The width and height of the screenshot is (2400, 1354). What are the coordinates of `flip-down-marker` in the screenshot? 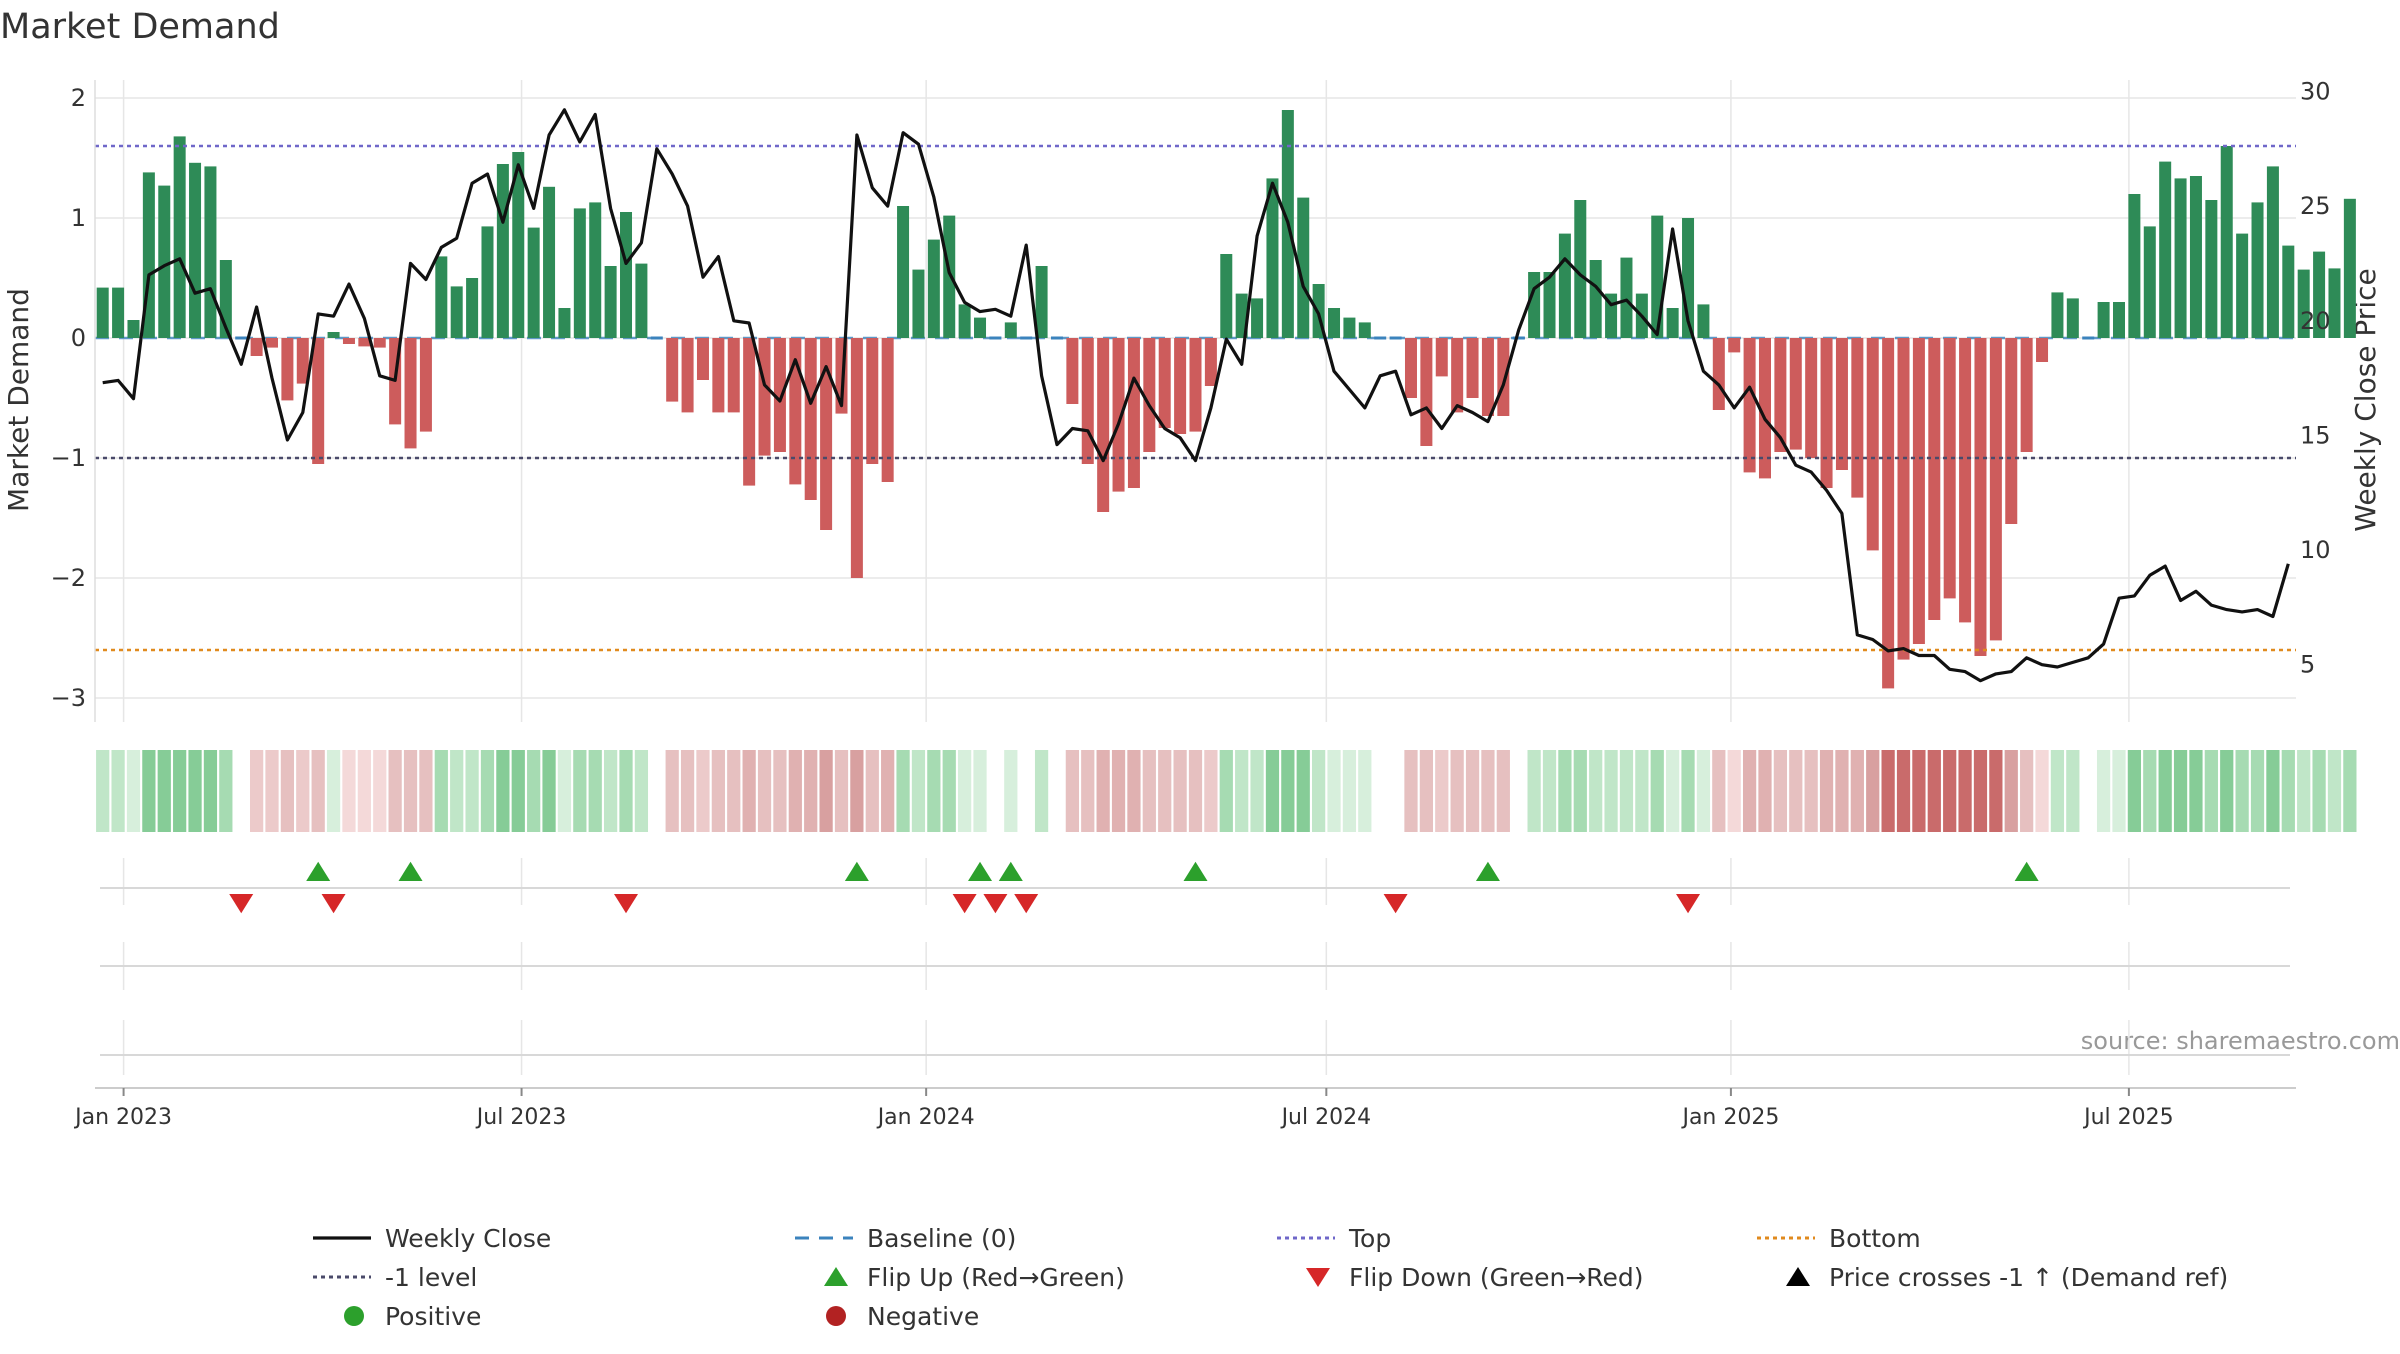 It's located at (965, 903).